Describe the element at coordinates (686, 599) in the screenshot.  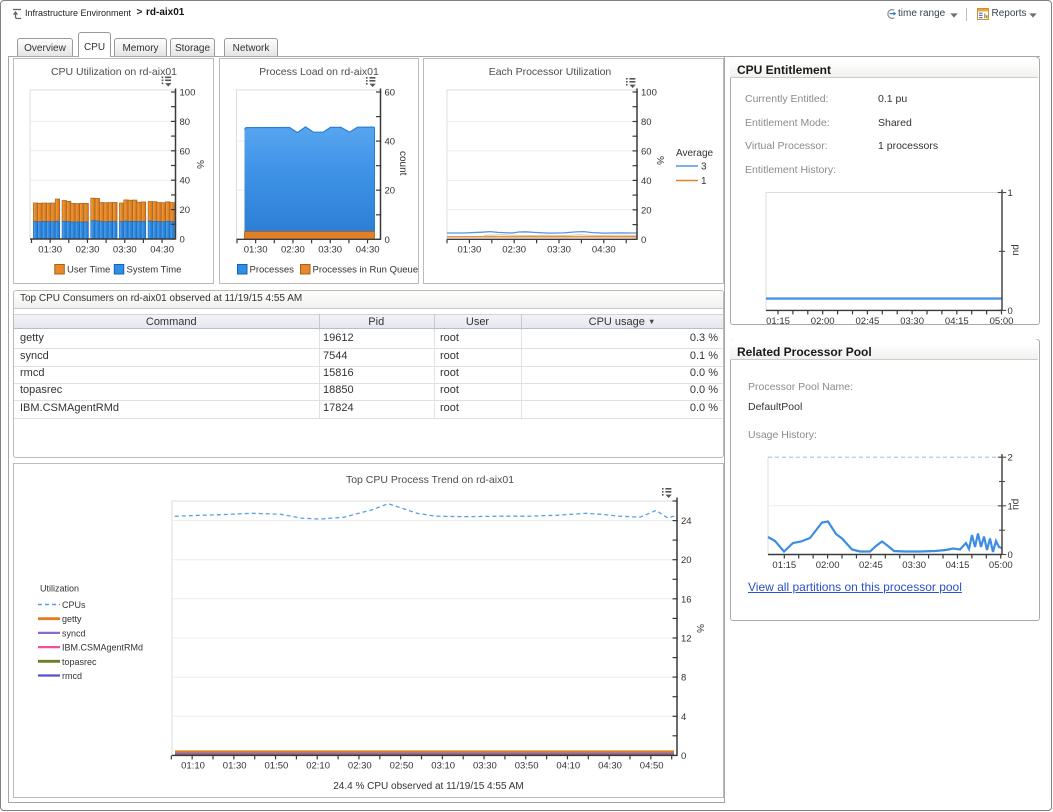
I see `svg-text: 16` at that location.